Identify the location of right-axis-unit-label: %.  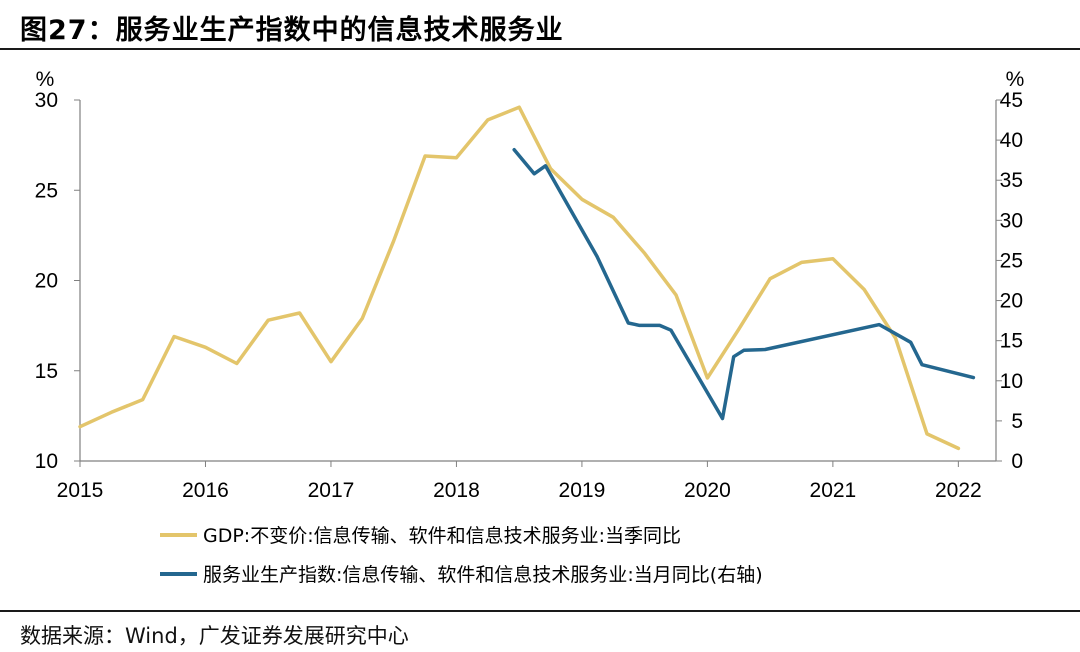
(1015, 79).